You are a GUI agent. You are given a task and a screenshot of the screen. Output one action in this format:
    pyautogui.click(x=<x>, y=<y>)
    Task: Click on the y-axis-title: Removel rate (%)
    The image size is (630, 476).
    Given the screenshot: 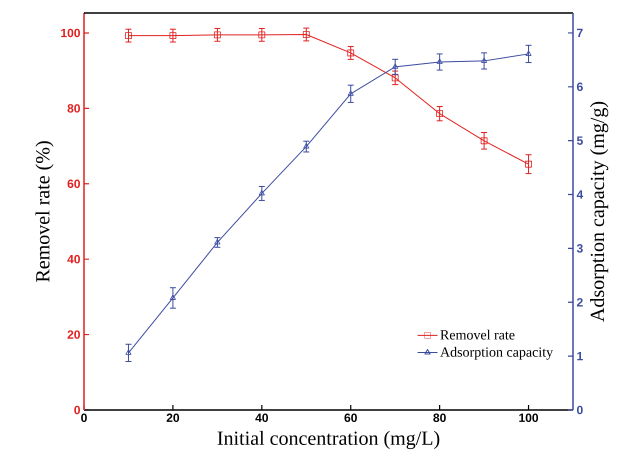 What is the action you would take?
    pyautogui.click(x=44, y=211)
    